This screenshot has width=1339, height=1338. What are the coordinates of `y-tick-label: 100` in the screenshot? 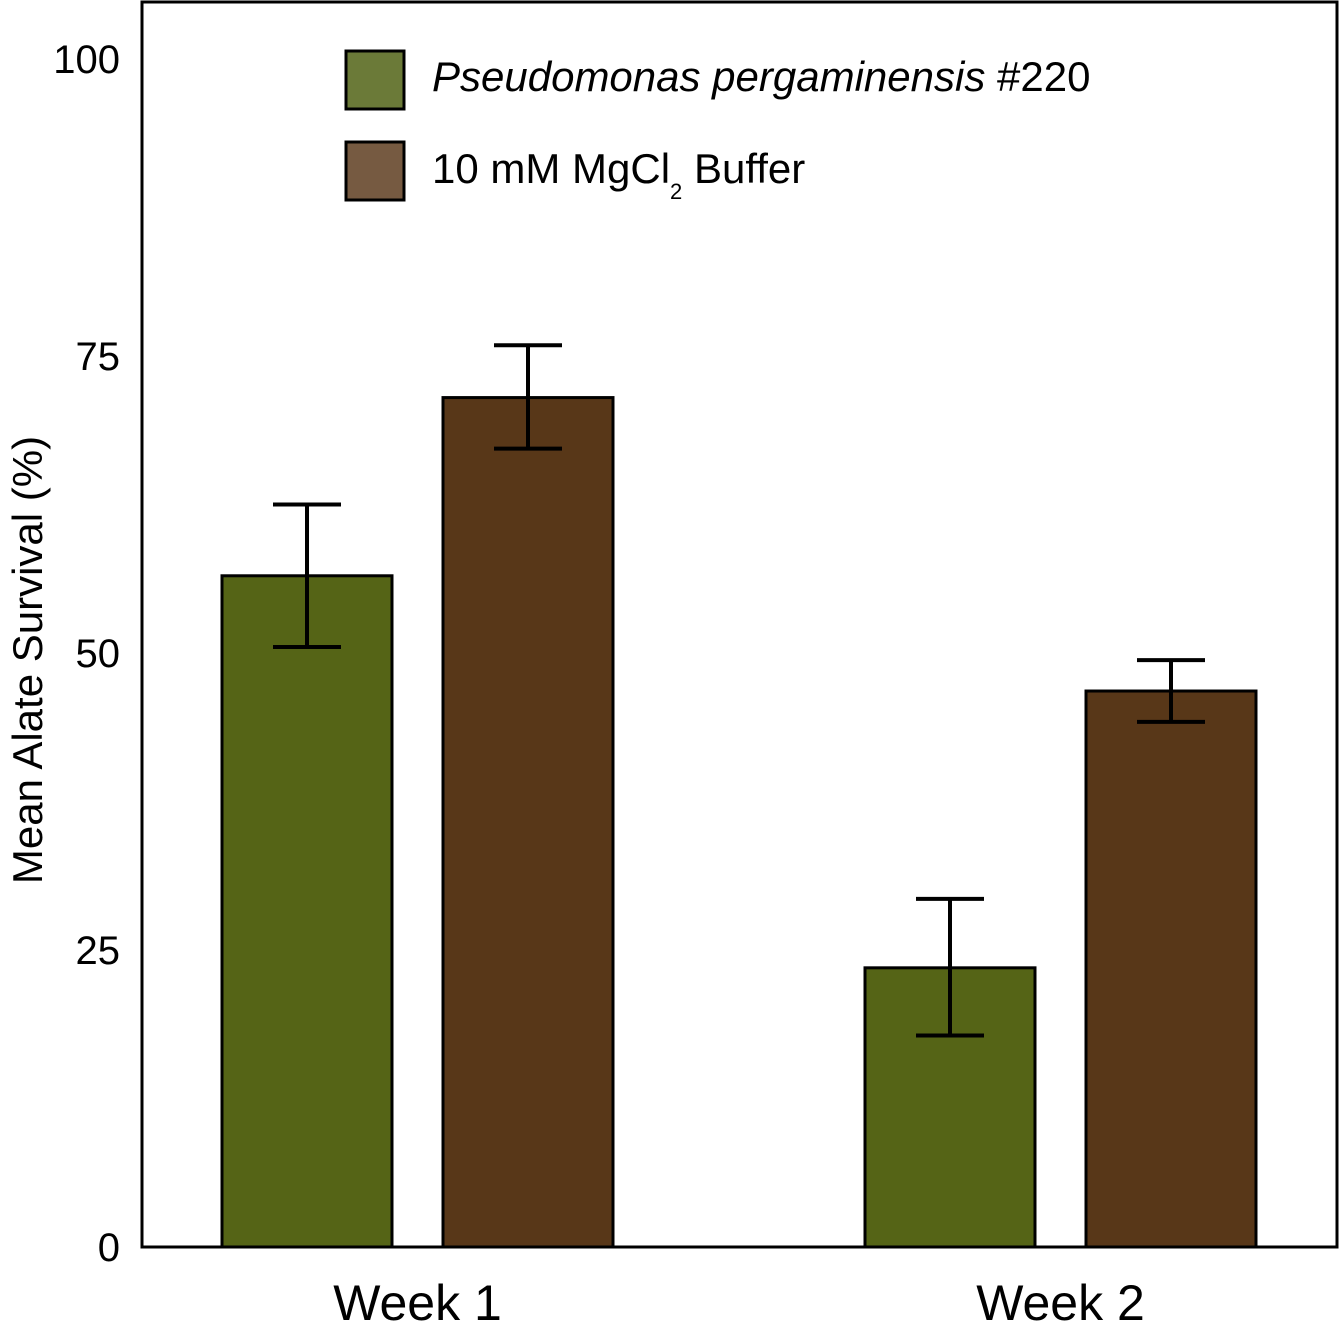 It's located at (86, 60).